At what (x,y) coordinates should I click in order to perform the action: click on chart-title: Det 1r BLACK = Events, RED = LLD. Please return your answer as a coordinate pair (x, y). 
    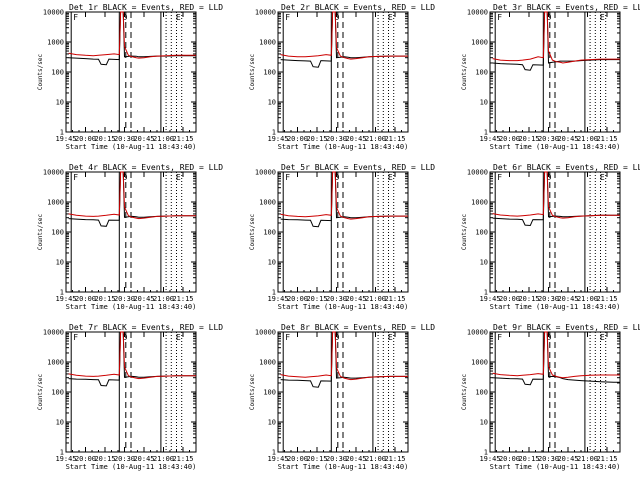
    Looking at the image, I should click on (146, 7).